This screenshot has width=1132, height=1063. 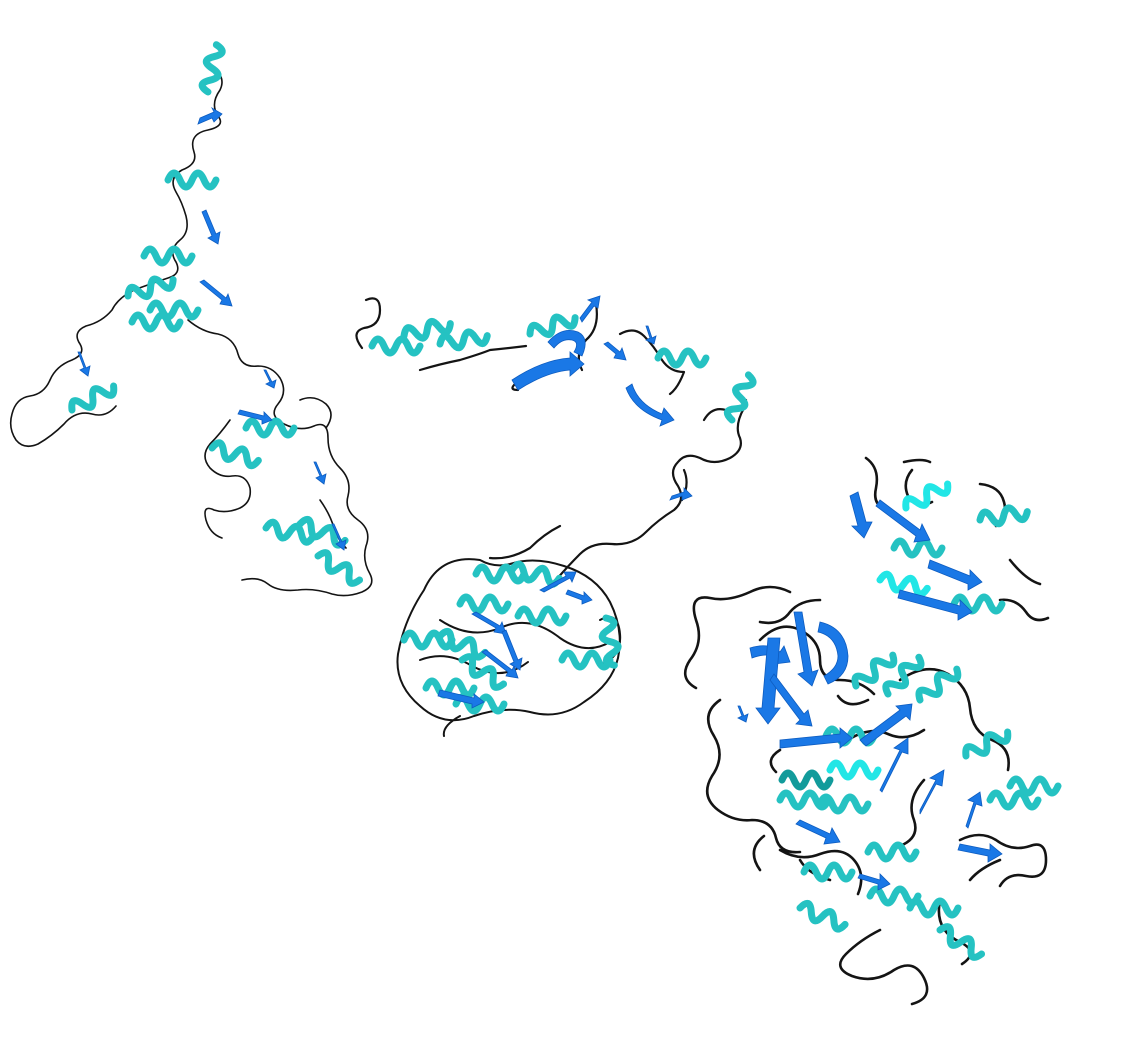 I want to click on middle-strands, so click(x=565, y=502).